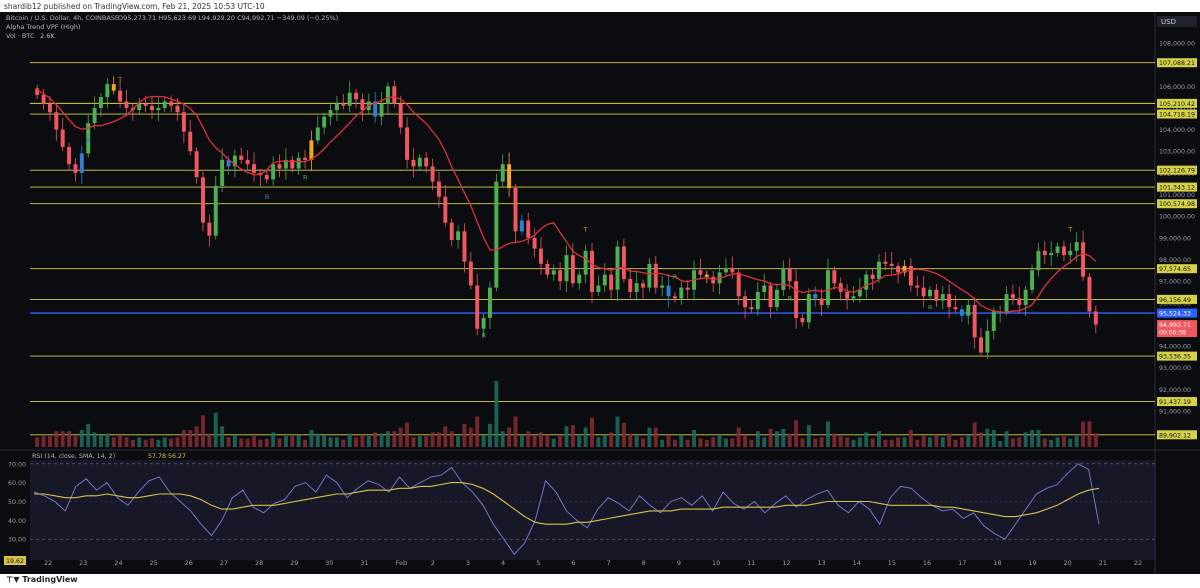 The width and height of the screenshot is (1200, 588). I want to click on rsi-tick-label: 50.00, so click(17, 502).